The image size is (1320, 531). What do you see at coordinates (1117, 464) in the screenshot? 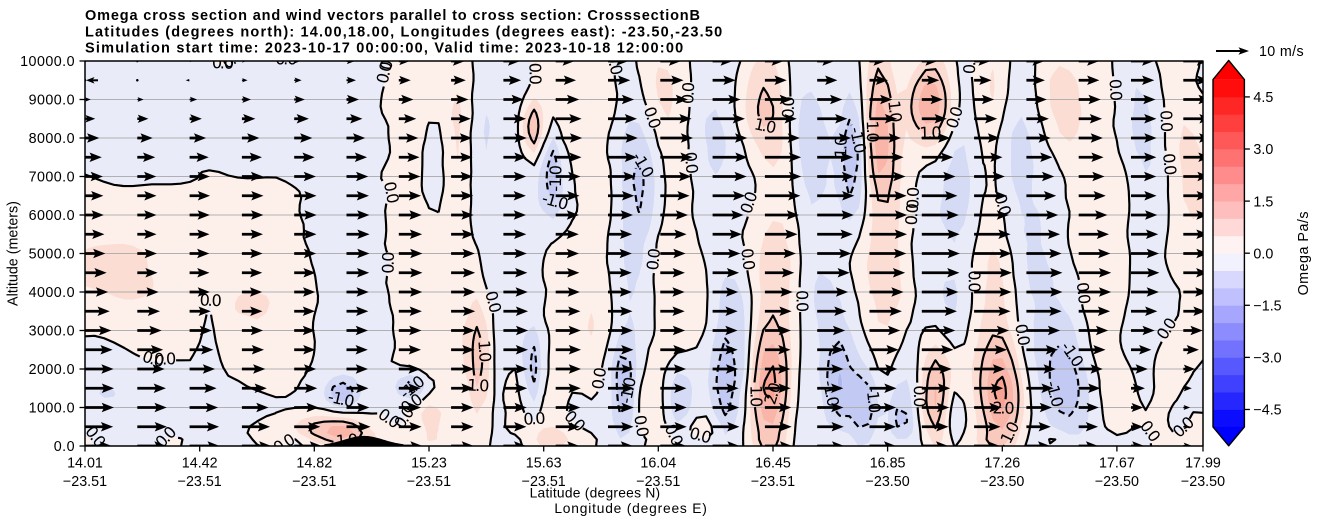
I see `svg-text: 17.67` at bounding box center [1117, 464].